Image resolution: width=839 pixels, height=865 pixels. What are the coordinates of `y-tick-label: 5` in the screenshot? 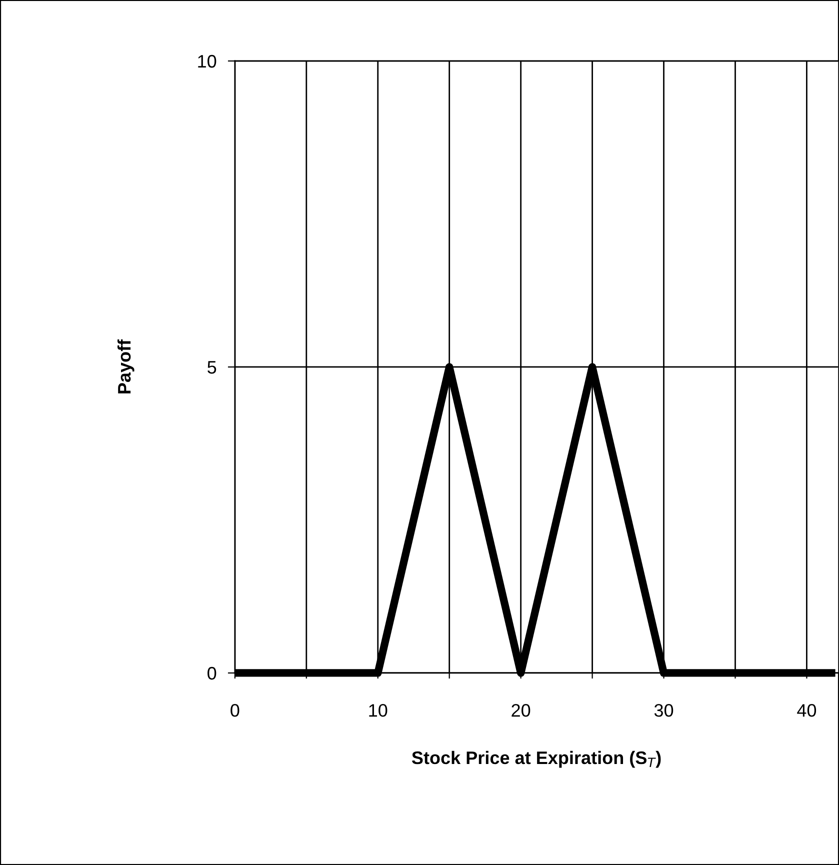 It's located at (212, 367).